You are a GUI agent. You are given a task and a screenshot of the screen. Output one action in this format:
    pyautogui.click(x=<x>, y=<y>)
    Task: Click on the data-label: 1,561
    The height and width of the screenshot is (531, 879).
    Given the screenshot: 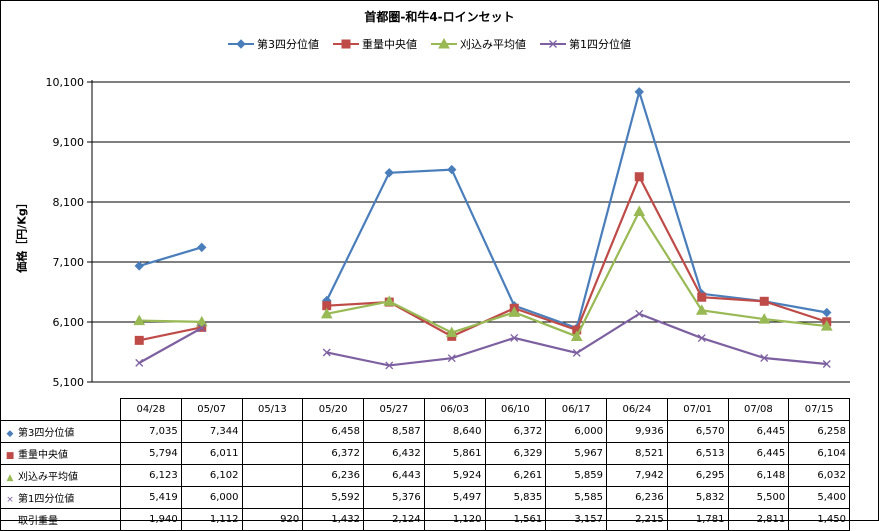 What is the action you would take?
    pyautogui.click(x=515, y=519)
    